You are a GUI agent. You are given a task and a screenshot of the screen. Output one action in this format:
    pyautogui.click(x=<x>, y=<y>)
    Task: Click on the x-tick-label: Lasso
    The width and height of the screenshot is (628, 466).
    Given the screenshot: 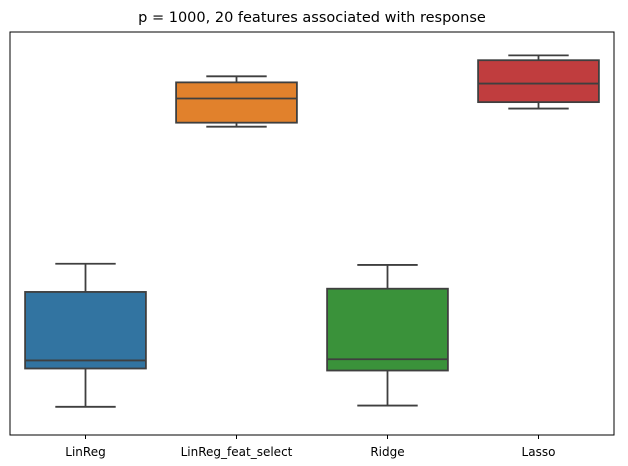 What is the action you would take?
    pyautogui.click(x=539, y=452)
    